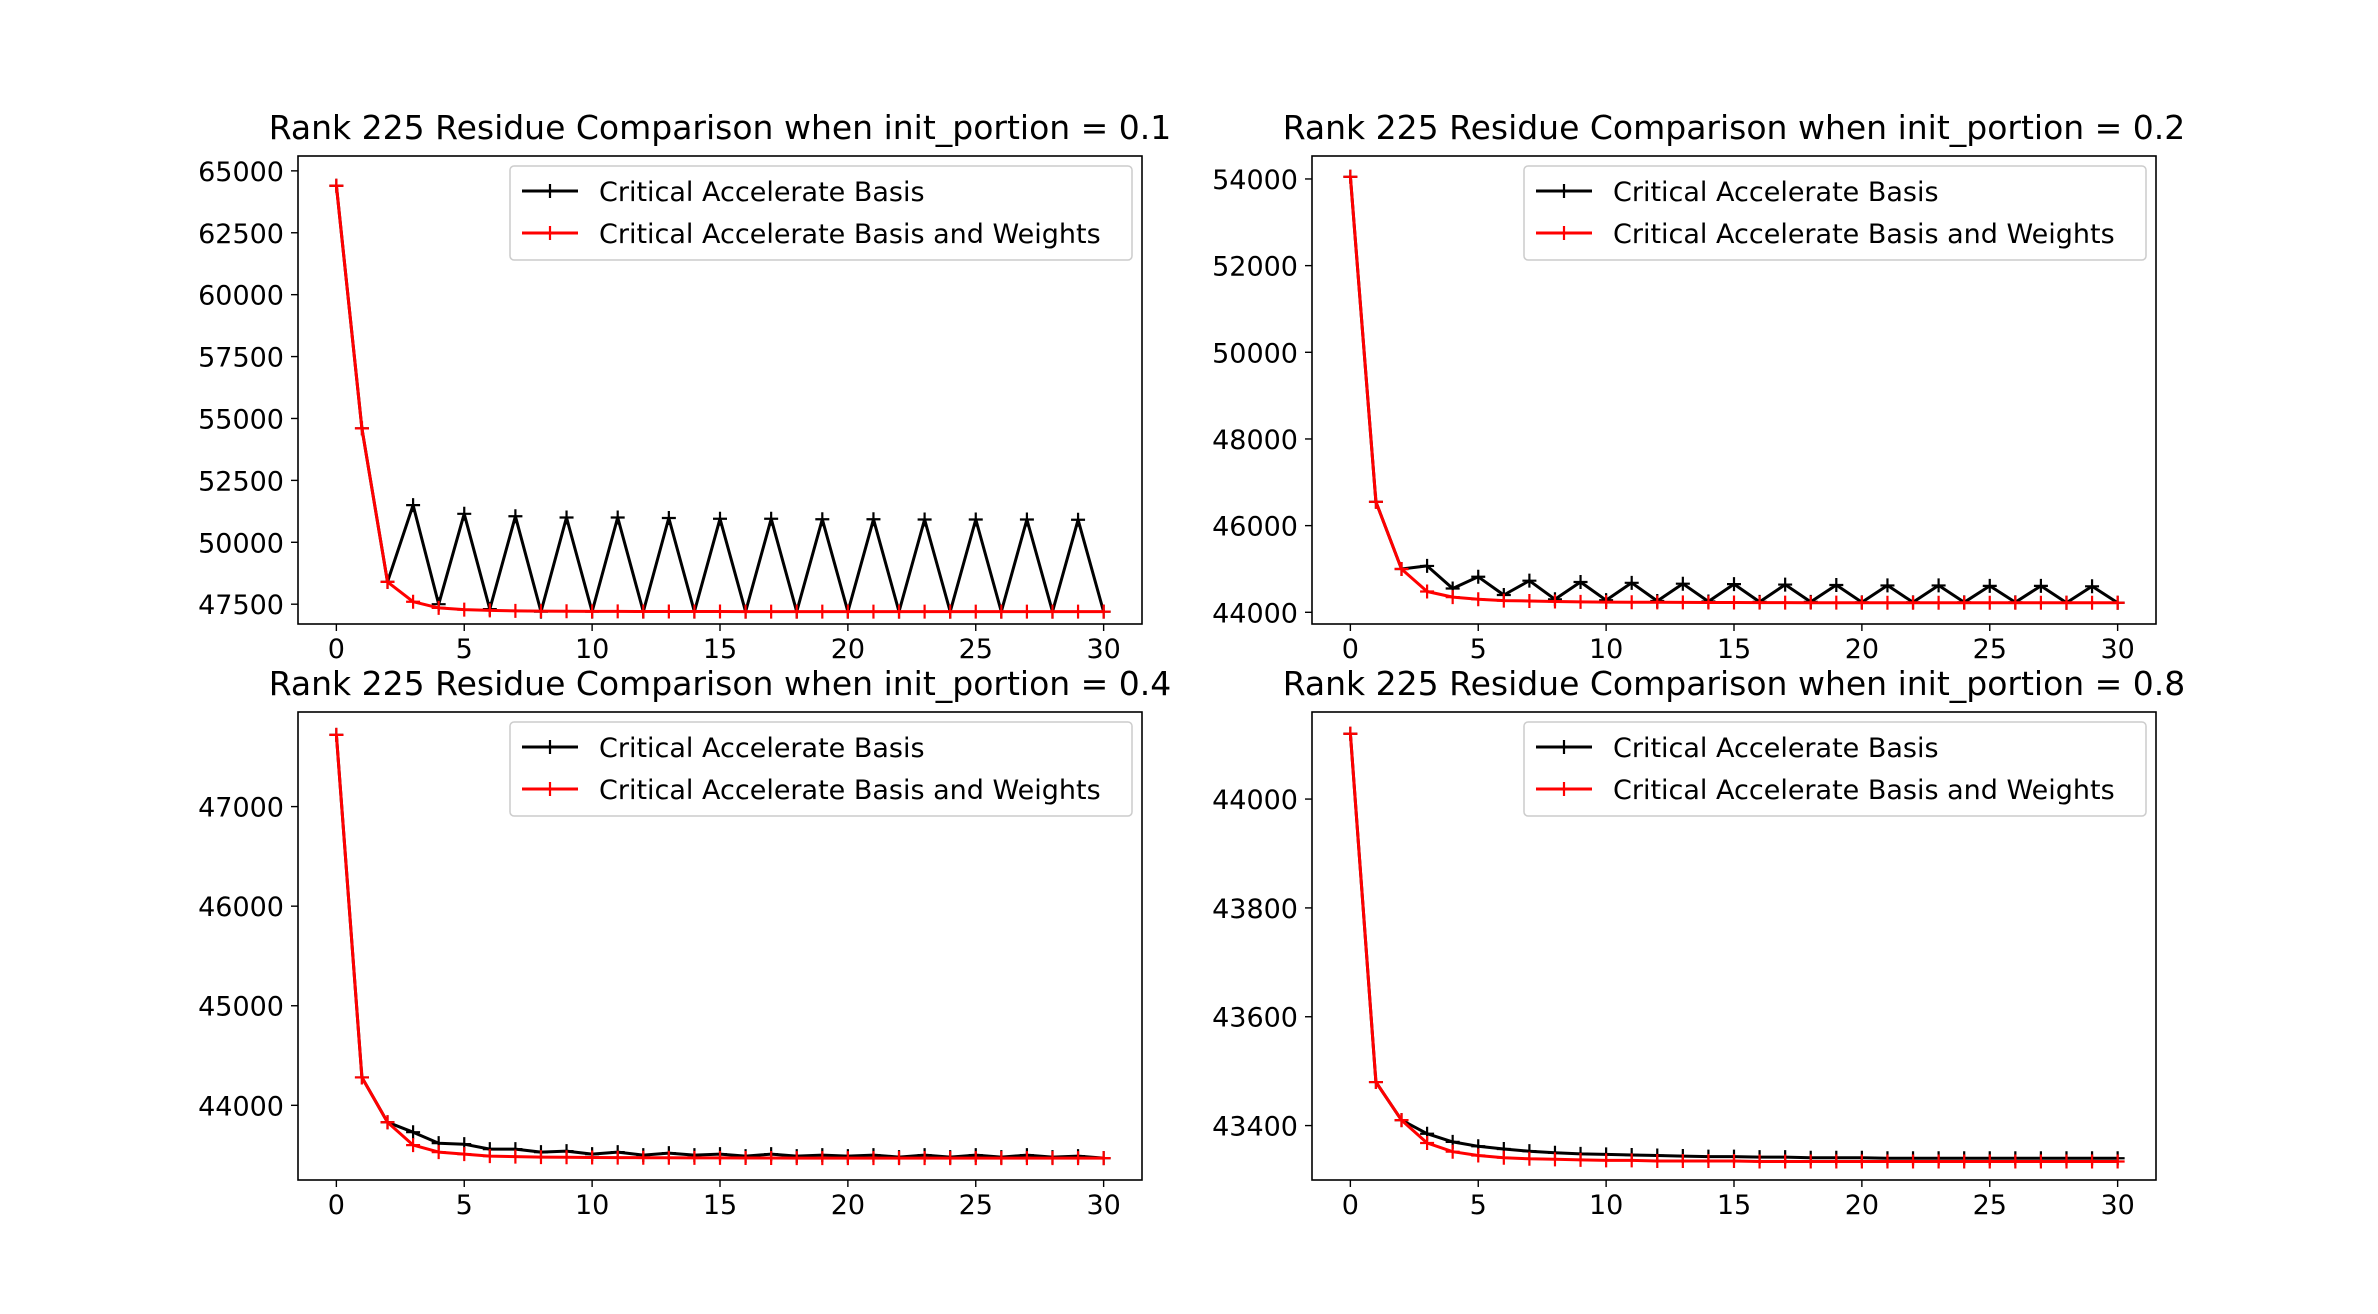 This screenshot has width=2378, height=1314. What do you see at coordinates (241, 481) in the screenshot?
I see `y-tick-label: 52500` at bounding box center [241, 481].